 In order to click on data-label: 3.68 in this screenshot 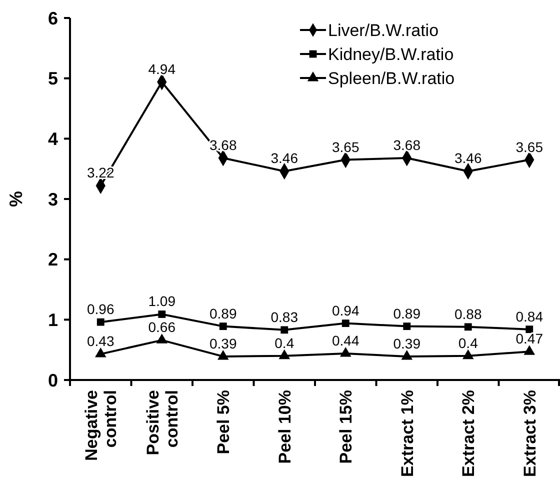, I will do `click(407, 144)`.